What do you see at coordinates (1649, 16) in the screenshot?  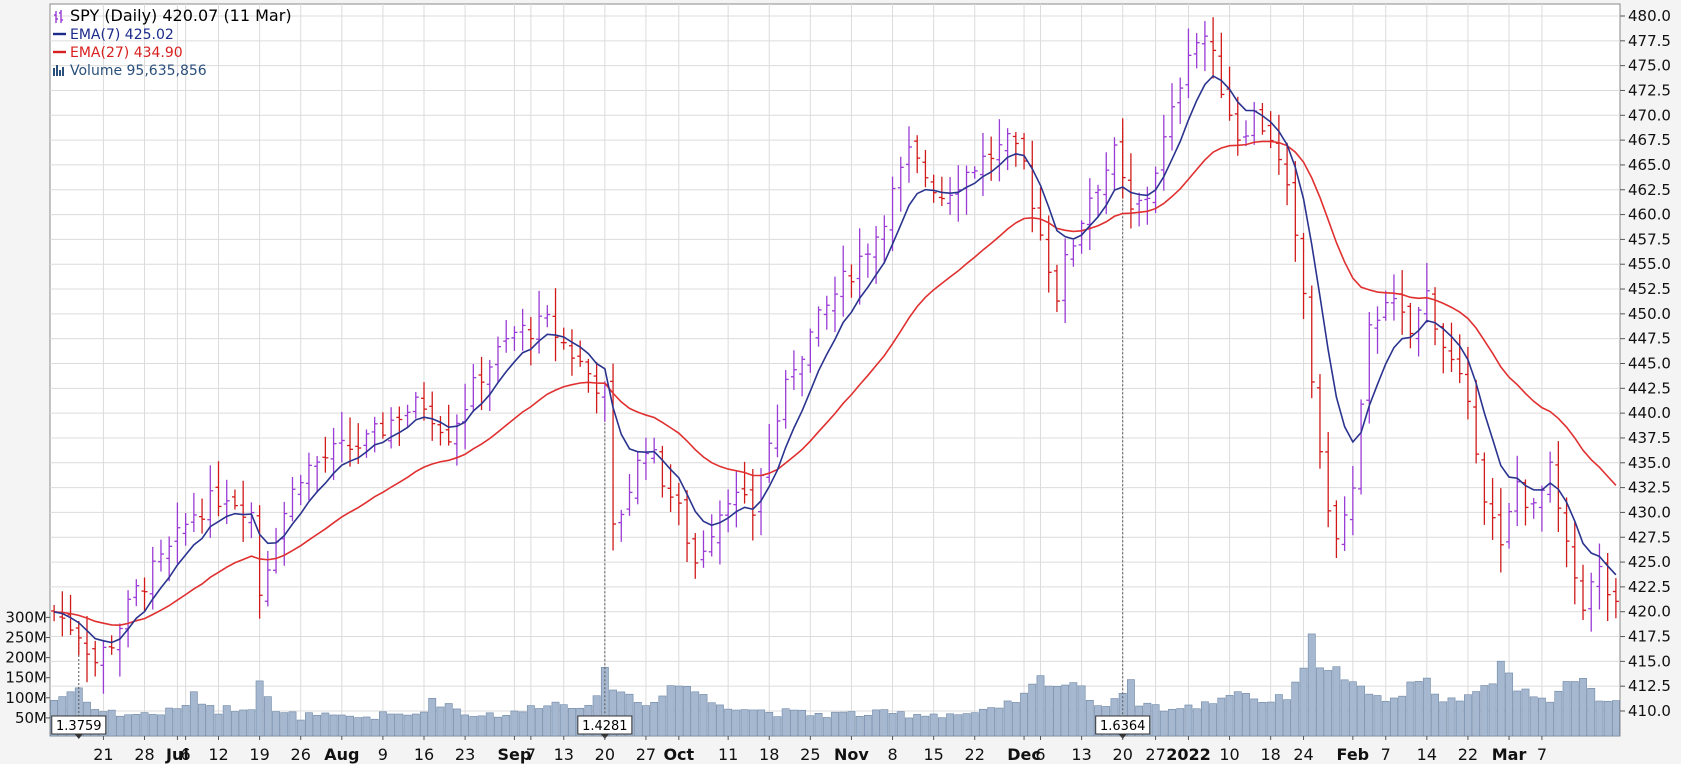 I see `price-tick-label: 480.0` at bounding box center [1649, 16].